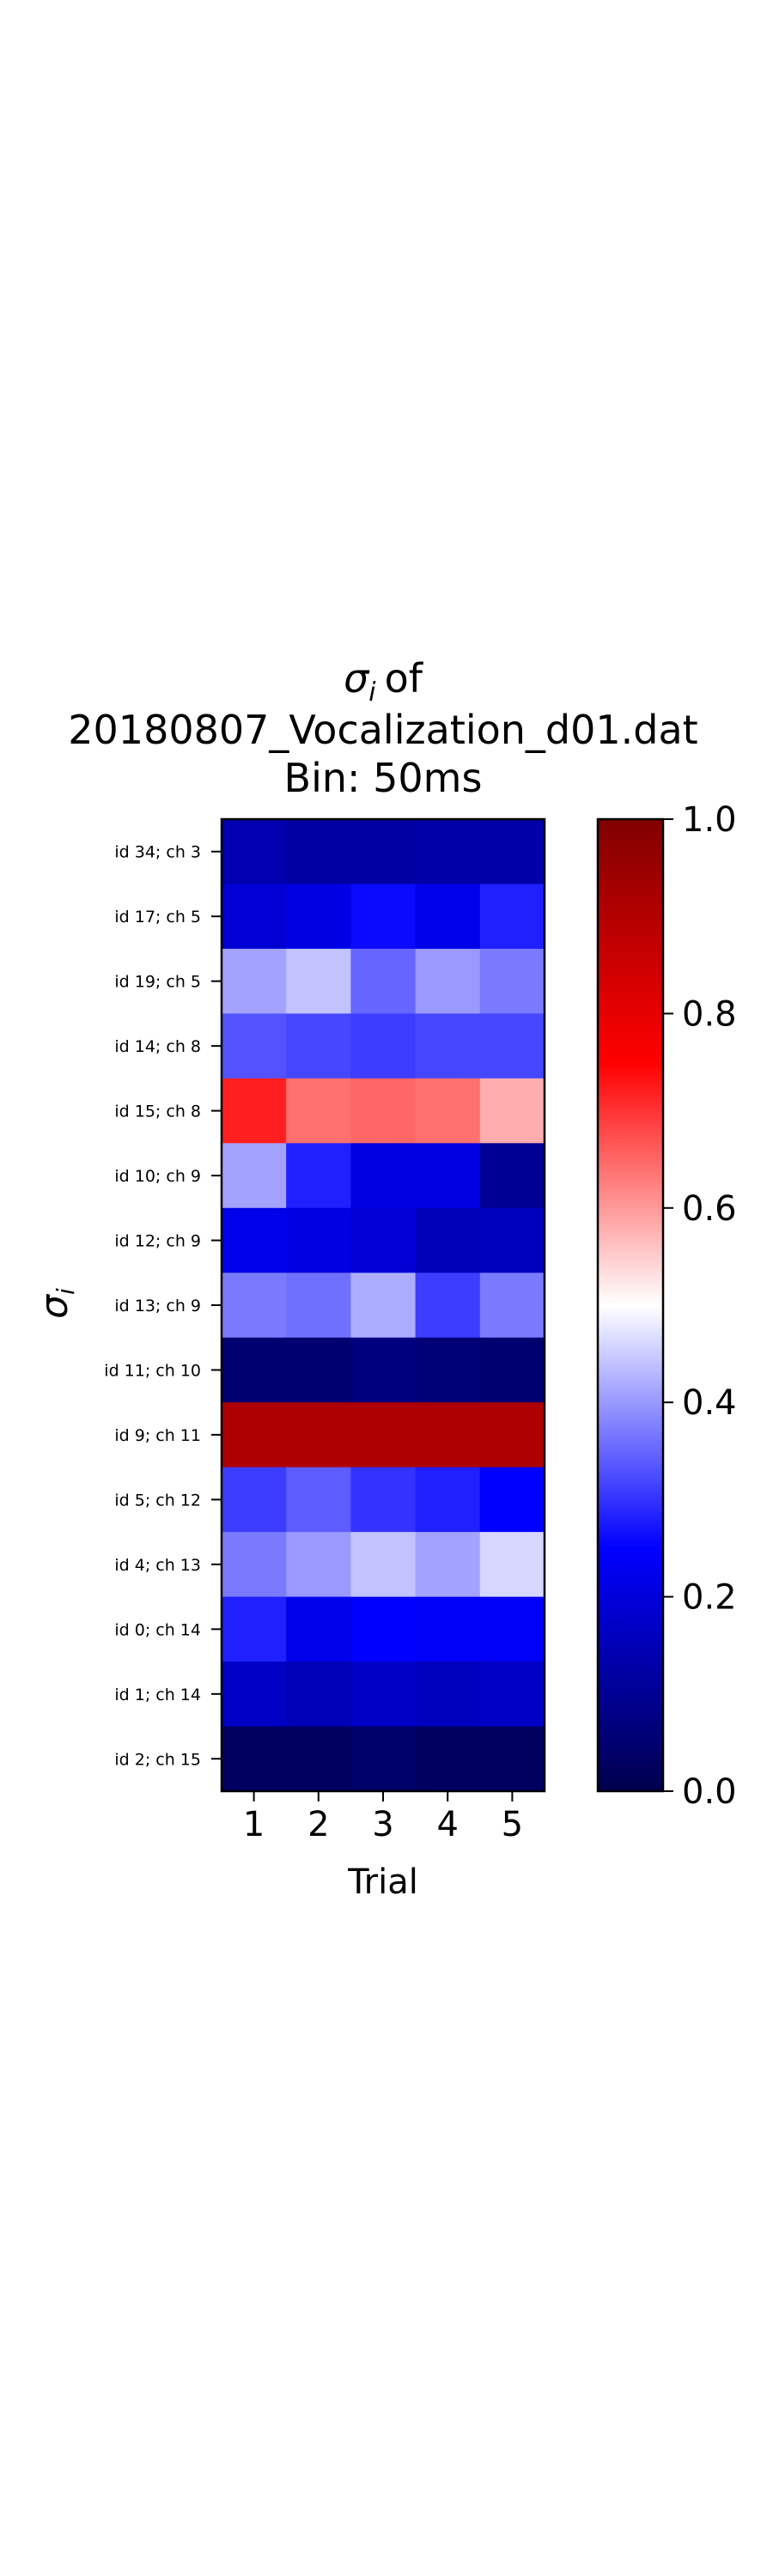 The height and width of the screenshot is (2576, 773). Describe the element at coordinates (630, 1305) in the screenshot. I see `colorbar` at that location.